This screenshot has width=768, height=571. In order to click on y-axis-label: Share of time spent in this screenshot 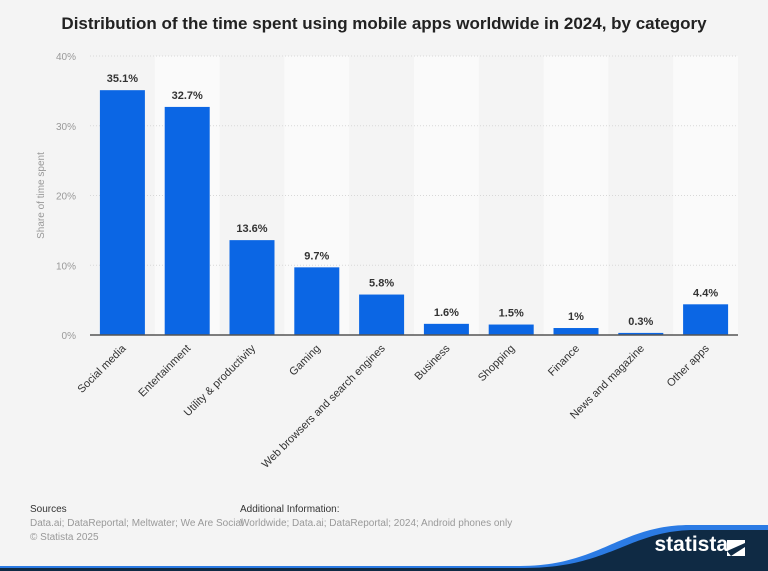, I will do `click(41, 195)`.